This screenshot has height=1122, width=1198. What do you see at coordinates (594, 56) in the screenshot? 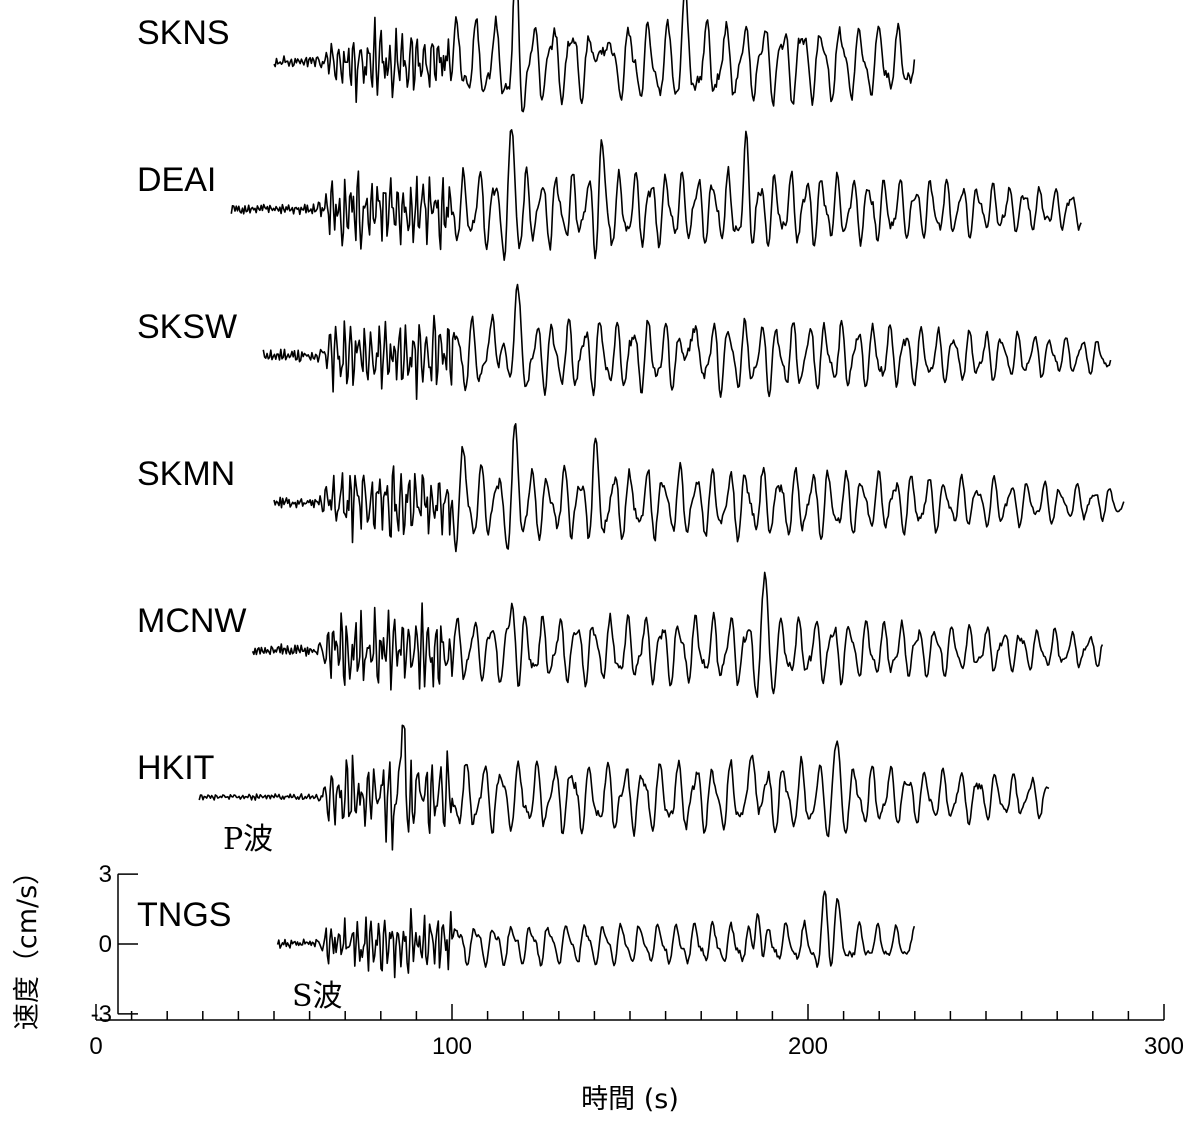
I see `trace-skns` at bounding box center [594, 56].